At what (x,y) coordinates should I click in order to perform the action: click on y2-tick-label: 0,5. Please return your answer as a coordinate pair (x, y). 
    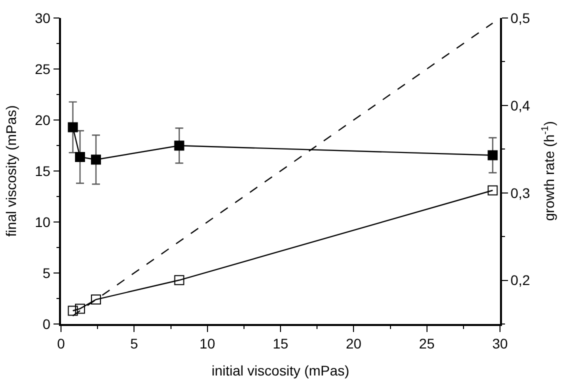
    Looking at the image, I should click on (520, 18).